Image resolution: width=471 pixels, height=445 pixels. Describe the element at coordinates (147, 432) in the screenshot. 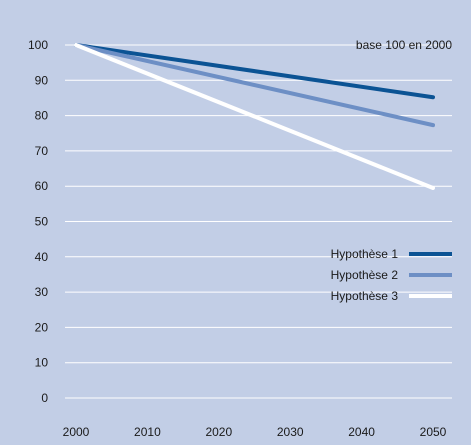

I see `x-tick-label: 2010` at that location.